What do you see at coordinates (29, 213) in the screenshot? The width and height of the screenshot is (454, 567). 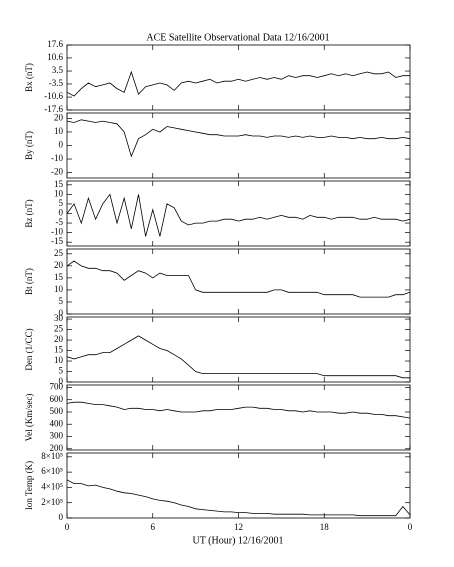 I see `y-axis-label: Bz (nT)` at bounding box center [29, 213].